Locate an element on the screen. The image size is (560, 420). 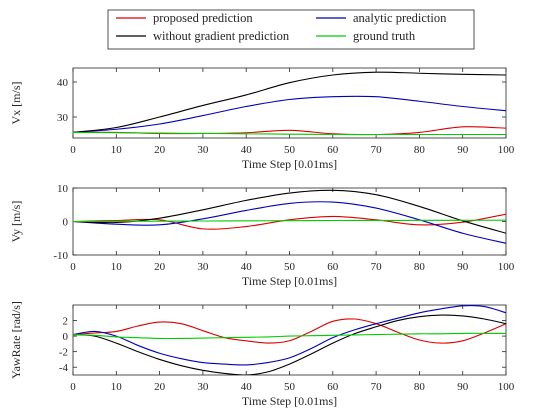
legend-label: without gradient prediction is located at coordinates (221, 36).